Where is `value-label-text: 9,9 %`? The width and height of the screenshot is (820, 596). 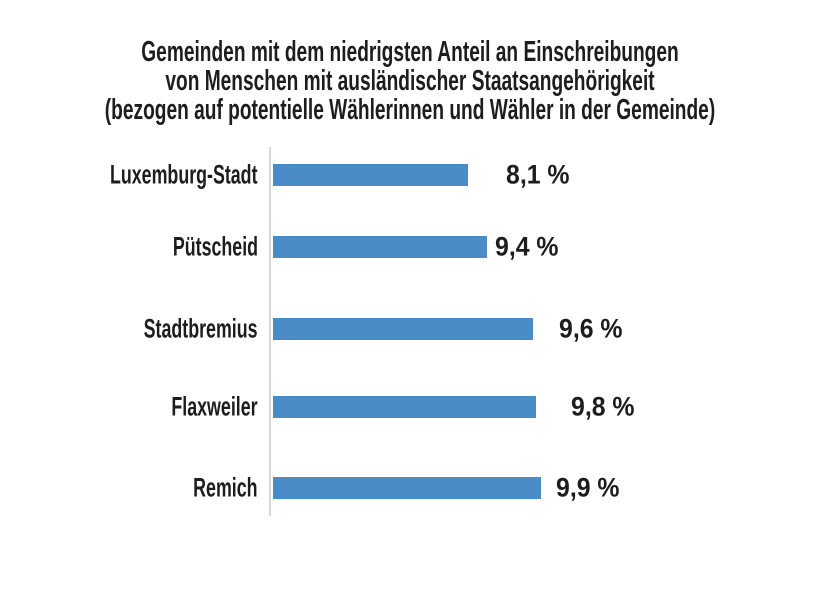 value-label-text: 9,9 % is located at coordinates (588, 487).